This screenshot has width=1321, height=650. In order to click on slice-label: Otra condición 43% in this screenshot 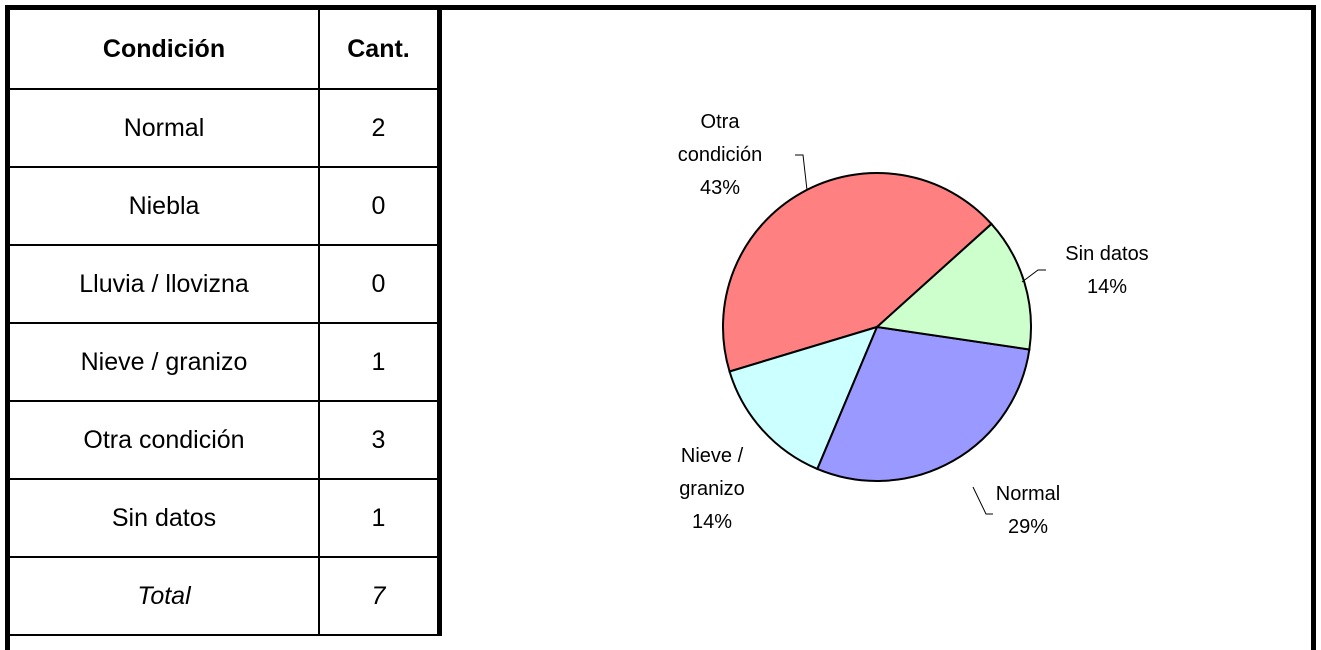, I will do `click(720, 155)`.